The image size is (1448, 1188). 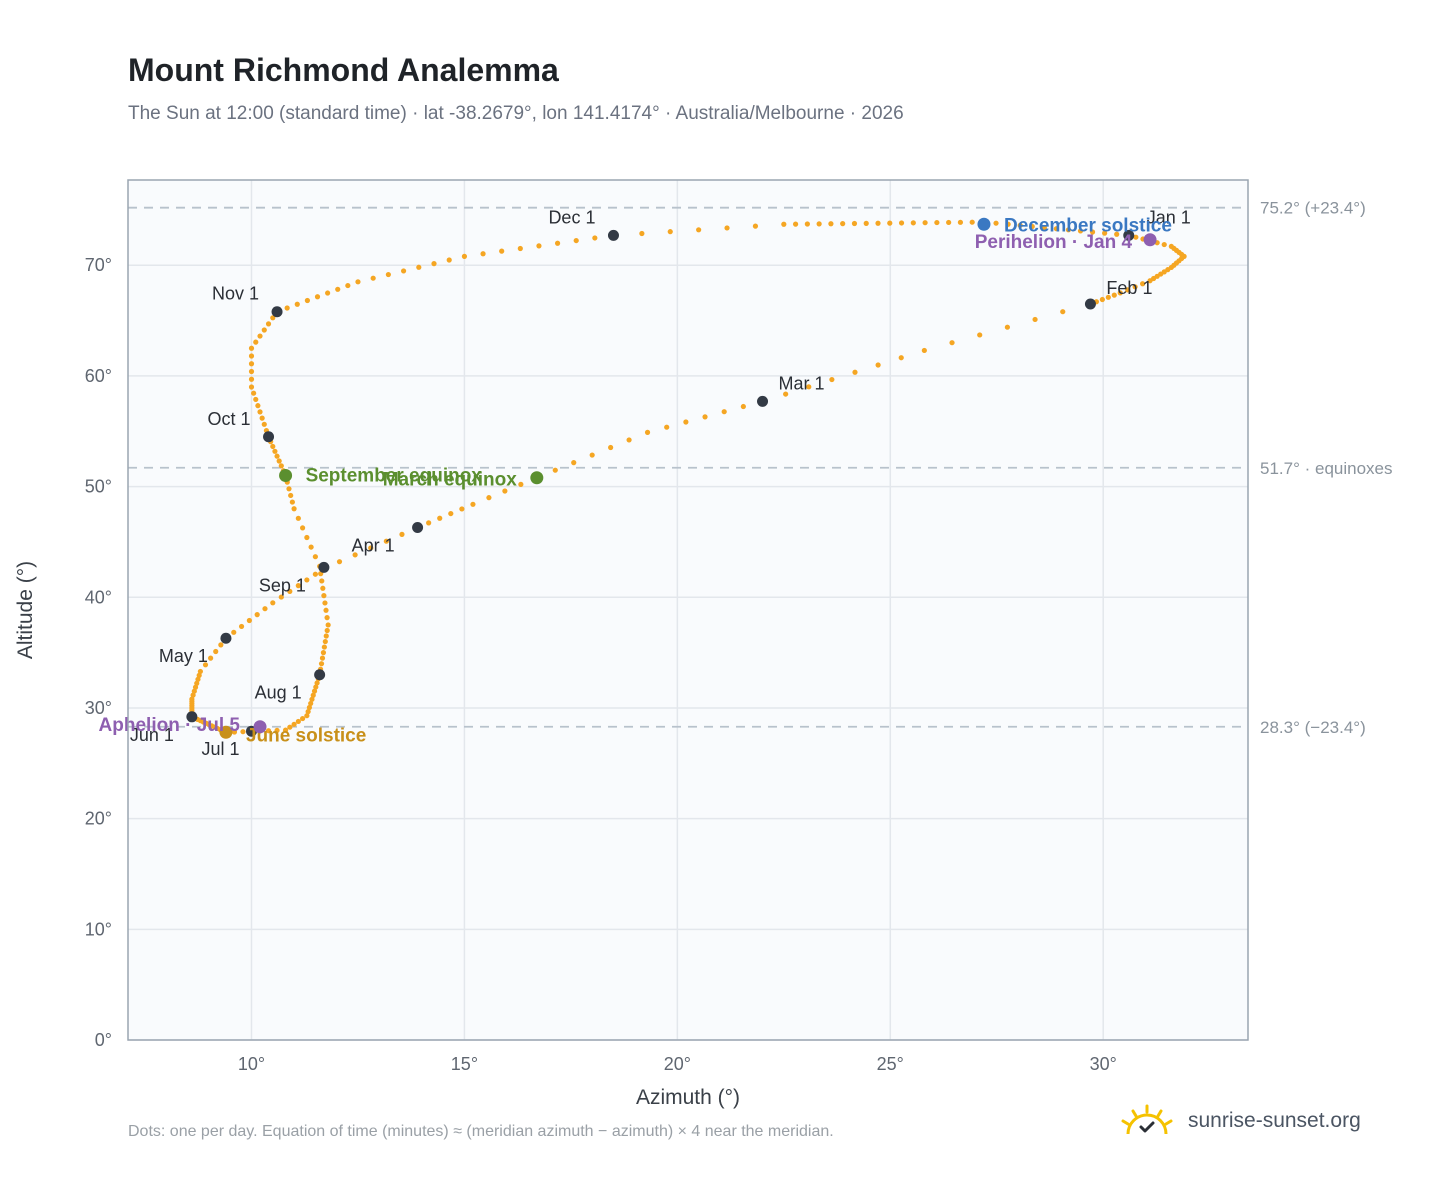 What do you see at coordinates (1313, 208) in the screenshot?
I see `reference-line-label: 75.2° (+23.4°)` at bounding box center [1313, 208].